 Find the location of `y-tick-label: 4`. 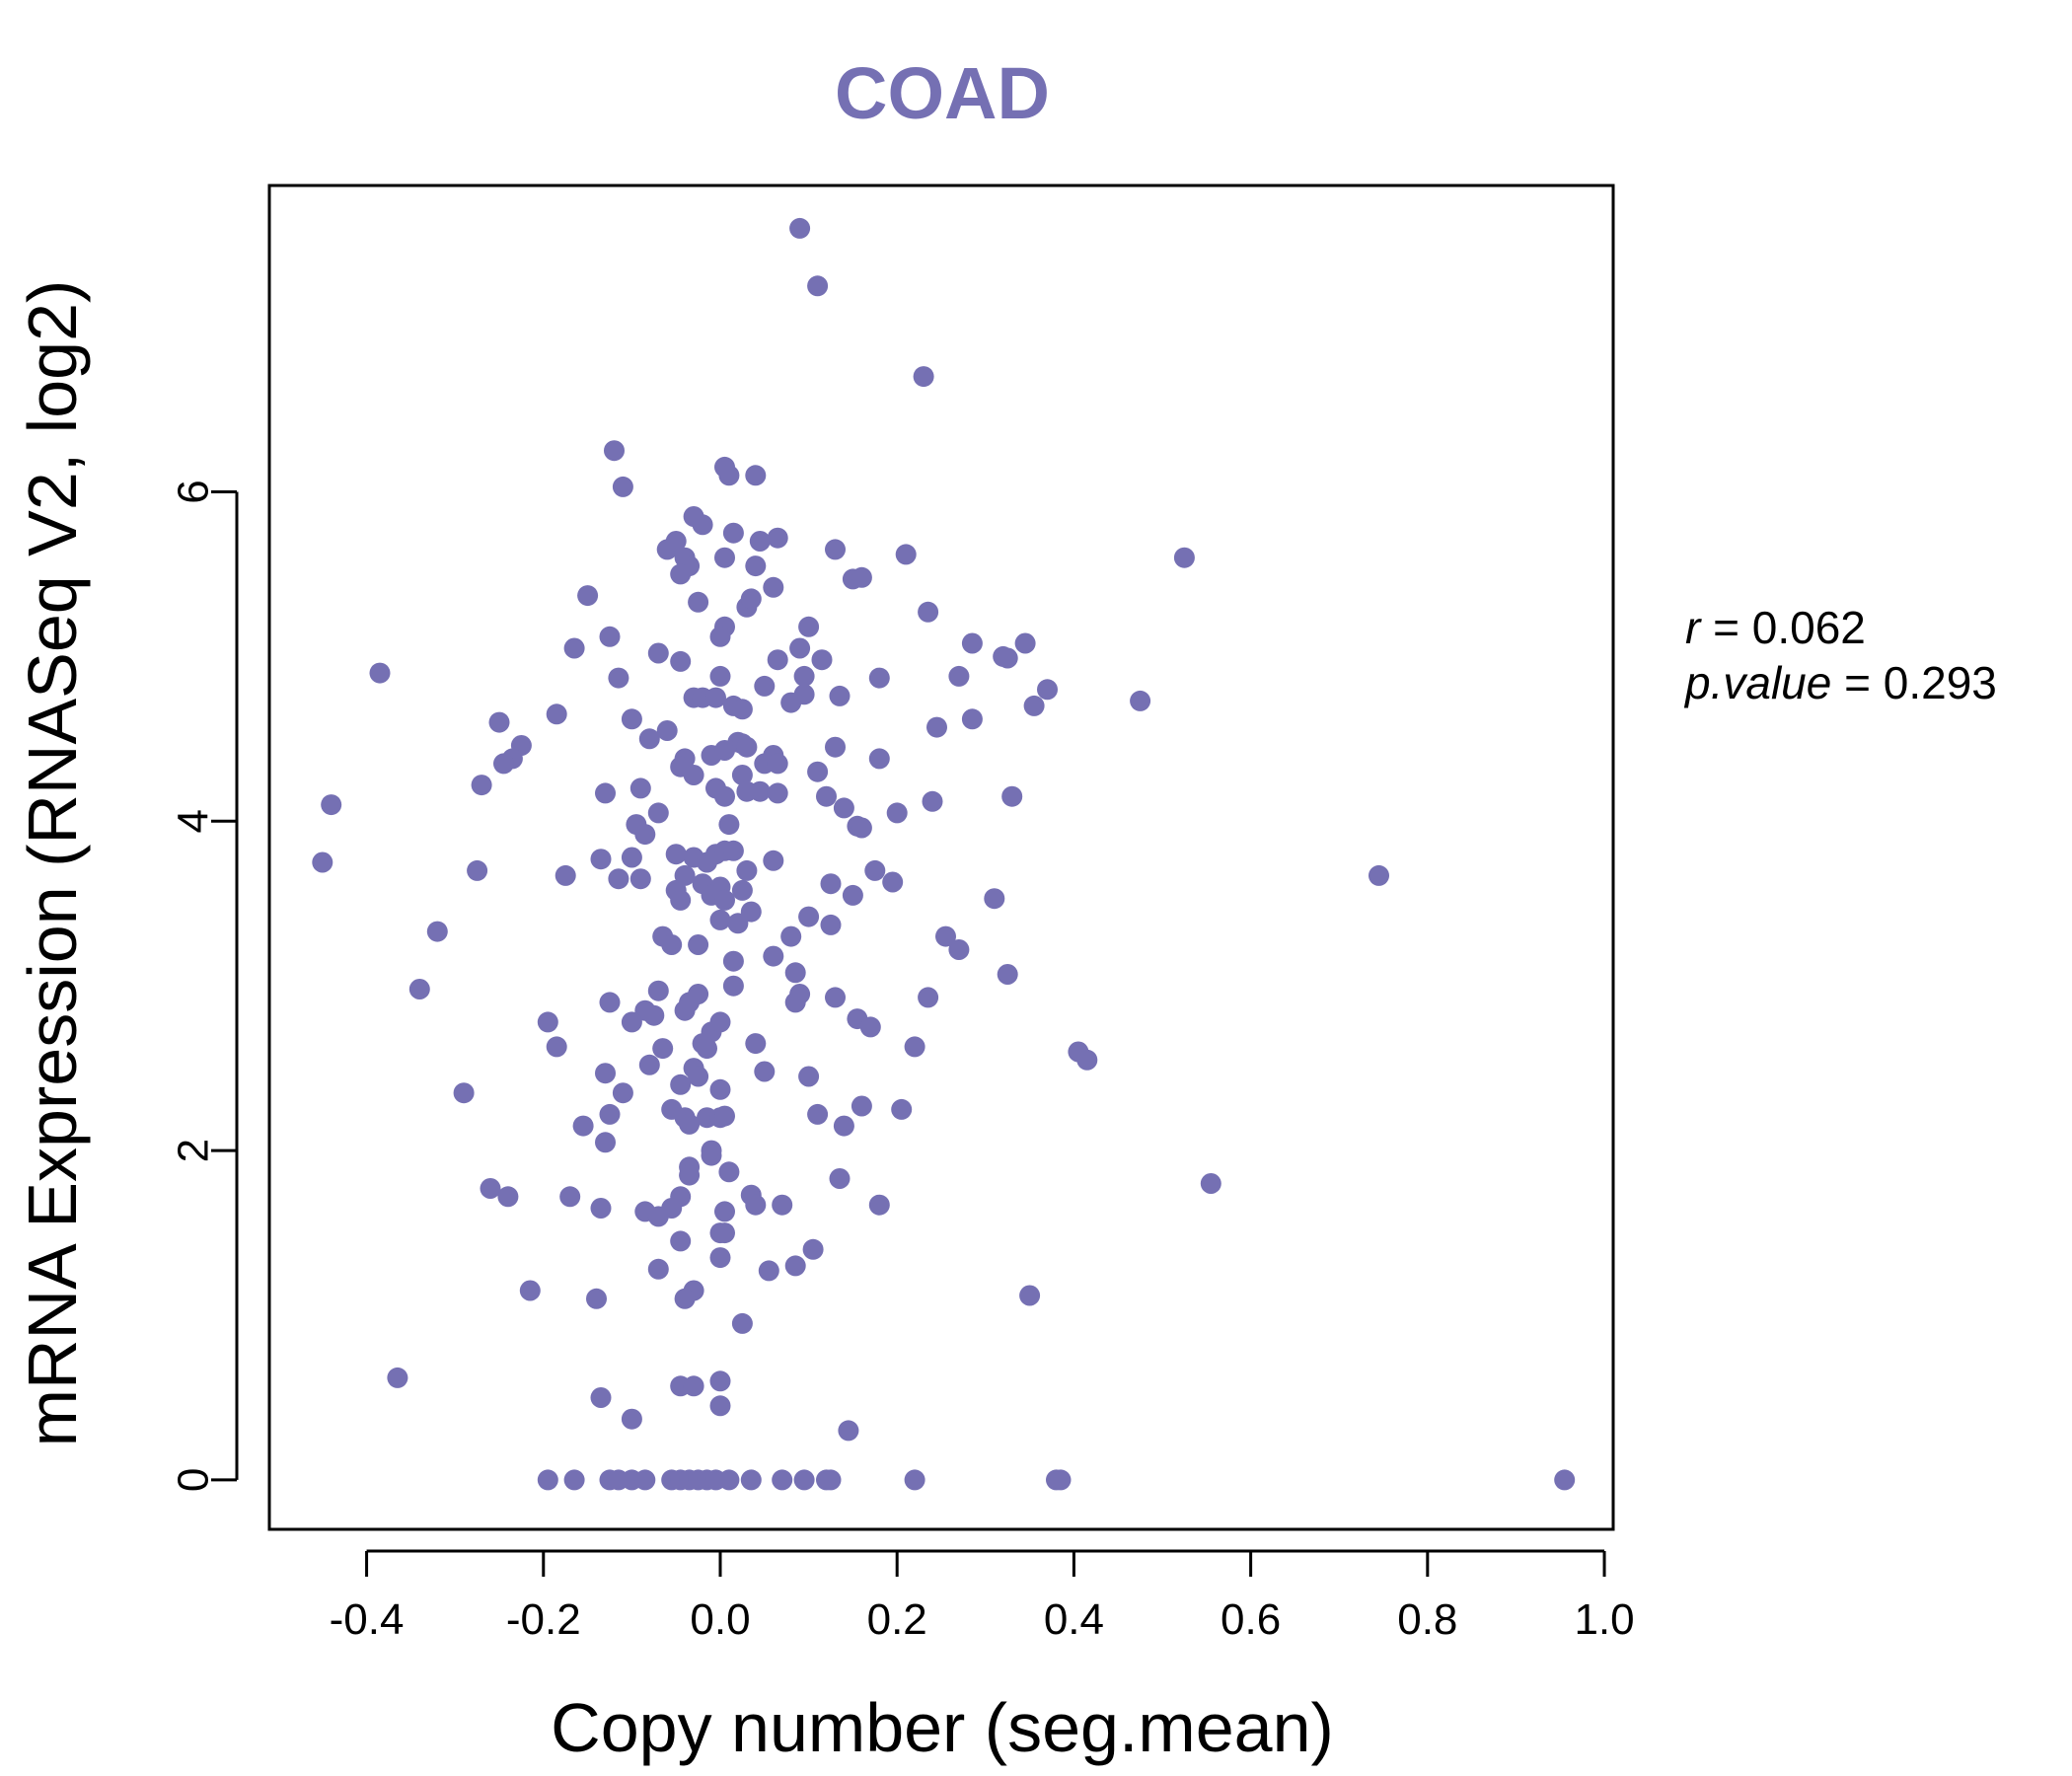

y-tick-label: 4 is located at coordinates (194, 821).